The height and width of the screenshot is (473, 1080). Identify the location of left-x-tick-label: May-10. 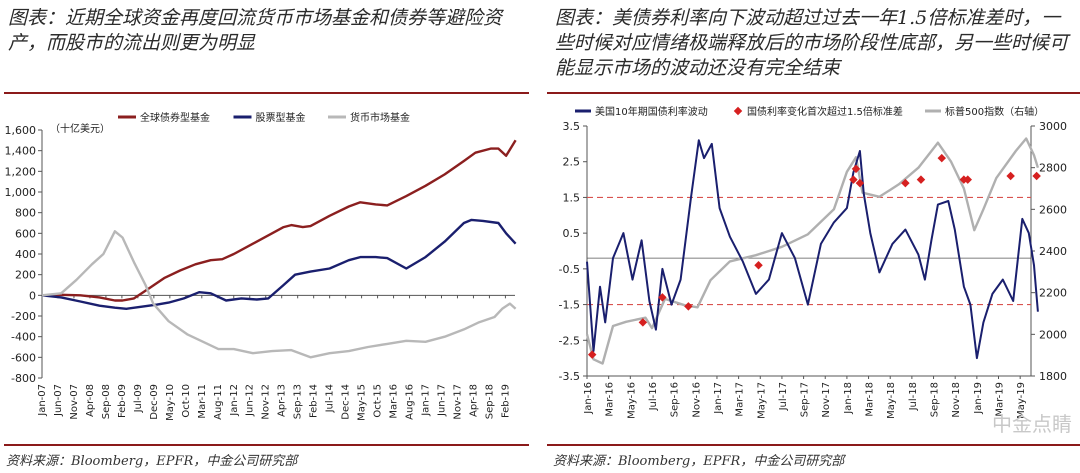
(170, 402).